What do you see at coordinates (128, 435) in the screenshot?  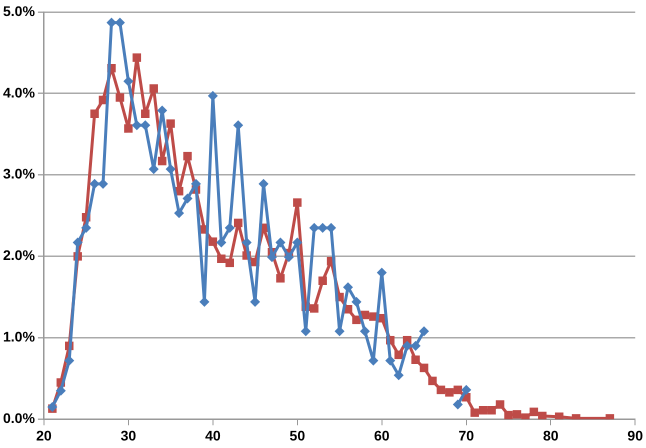 I see `x-tick-label: 30` at bounding box center [128, 435].